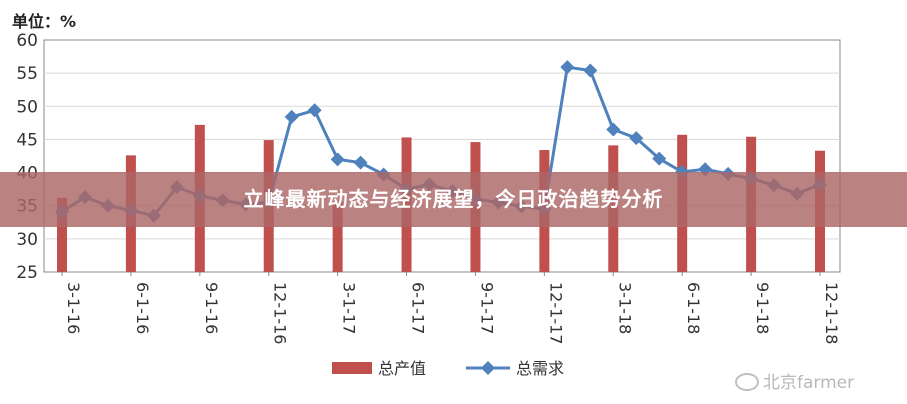  I want to click on x-tick-label: 12-1-18, so click(831, 313).